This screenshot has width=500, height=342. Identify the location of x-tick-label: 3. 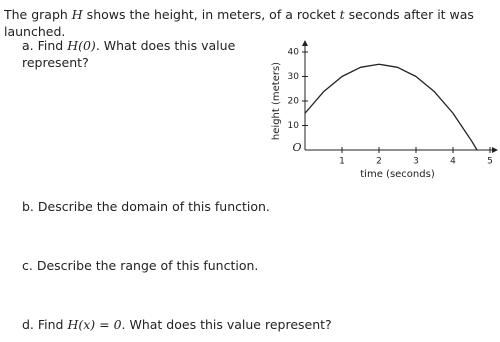
(416, 162).